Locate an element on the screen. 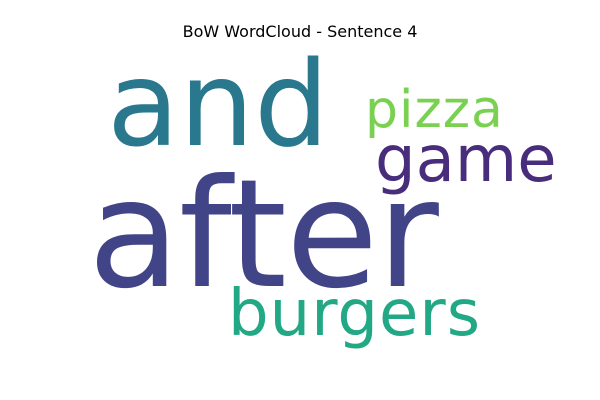  word-and: and is located at coordinates (218, 104).